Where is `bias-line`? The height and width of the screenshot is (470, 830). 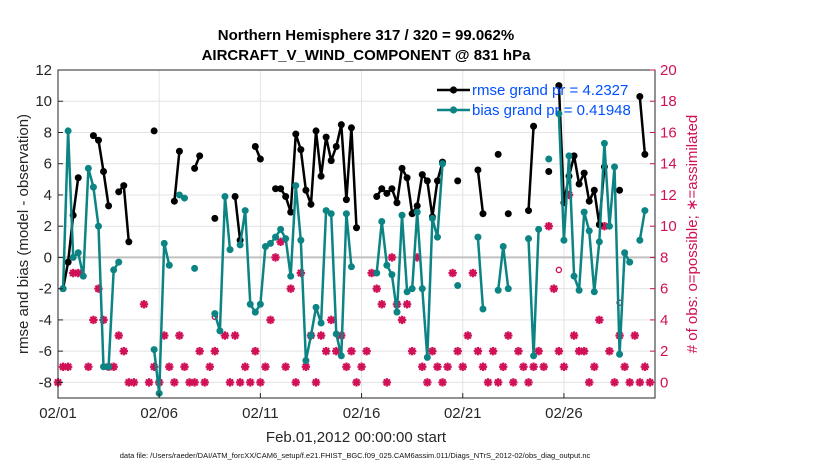 bias-line is located at coordinates (161, 318).